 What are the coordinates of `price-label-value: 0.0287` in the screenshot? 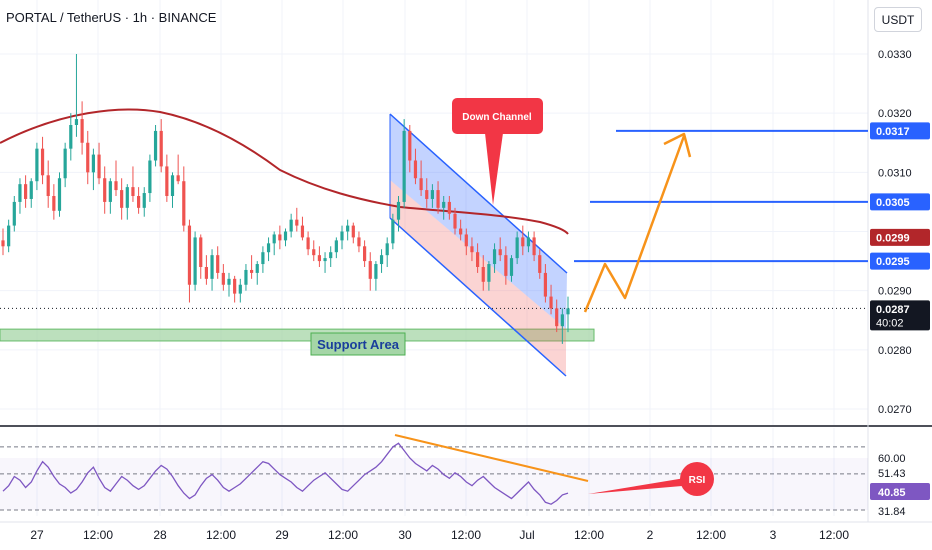 It's located at (893, 310).